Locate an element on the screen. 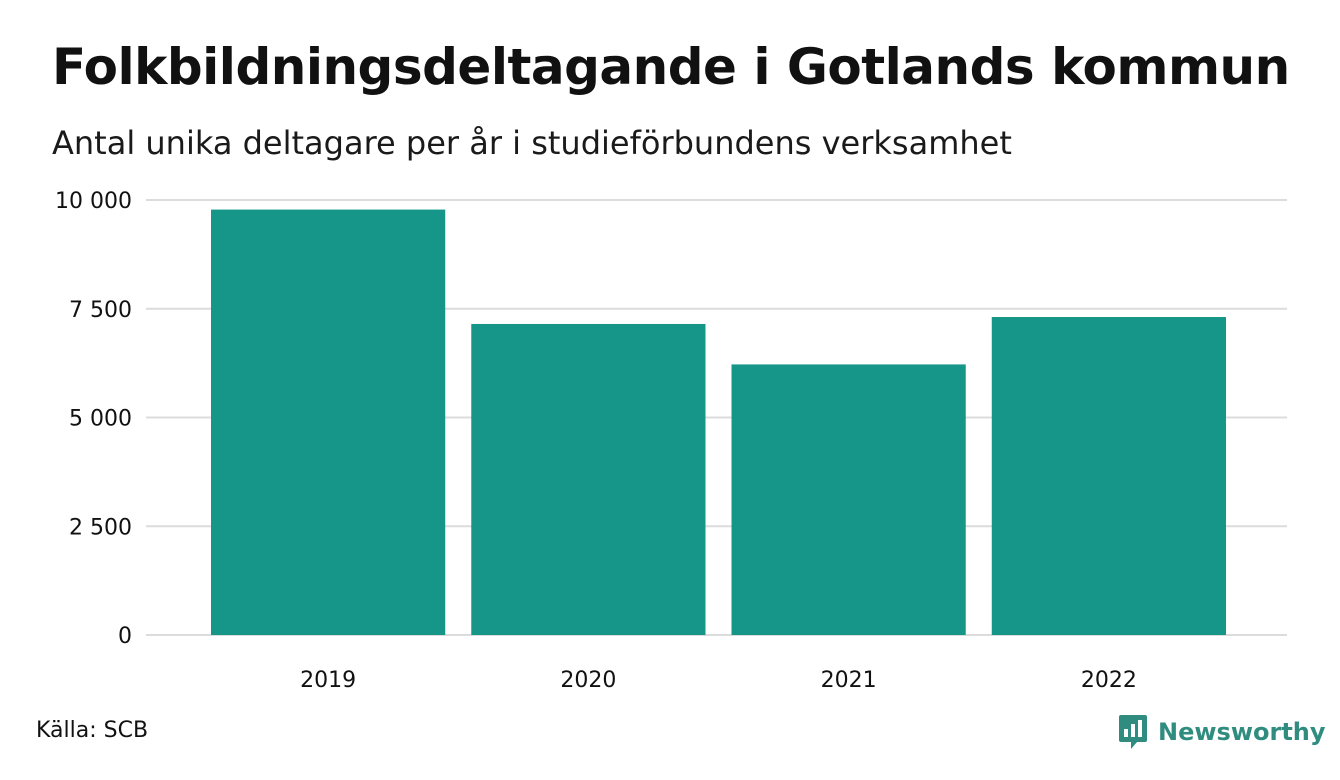 This screenshot has width=1340, height=780. y-tick-label: 10 000 is located at coordinates (93, 201).